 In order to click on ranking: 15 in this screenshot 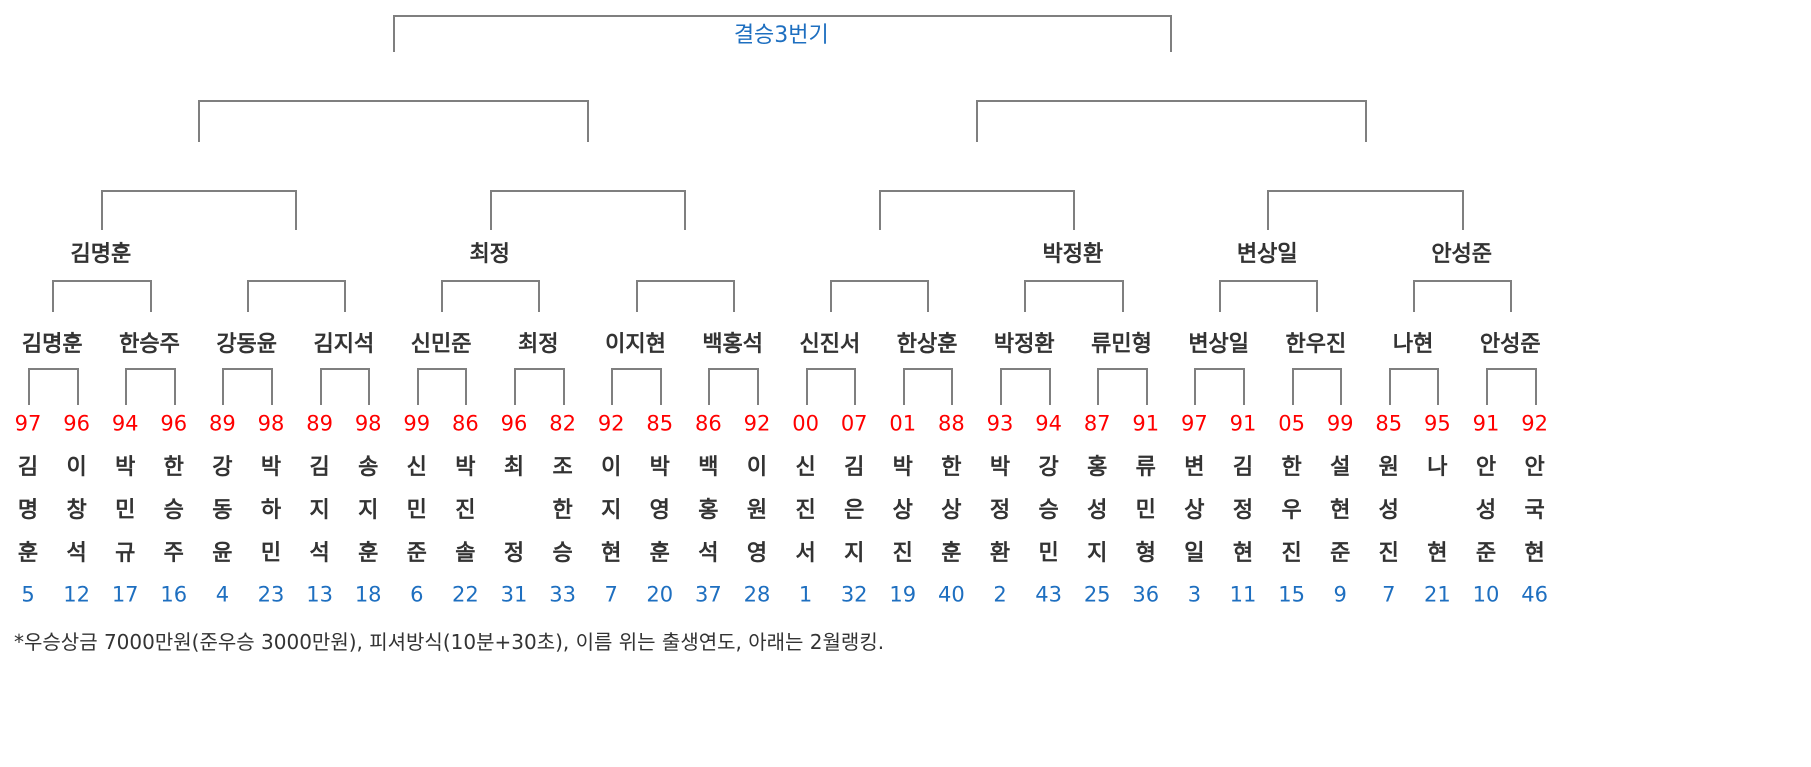, I will do `click(1291, 594)`.